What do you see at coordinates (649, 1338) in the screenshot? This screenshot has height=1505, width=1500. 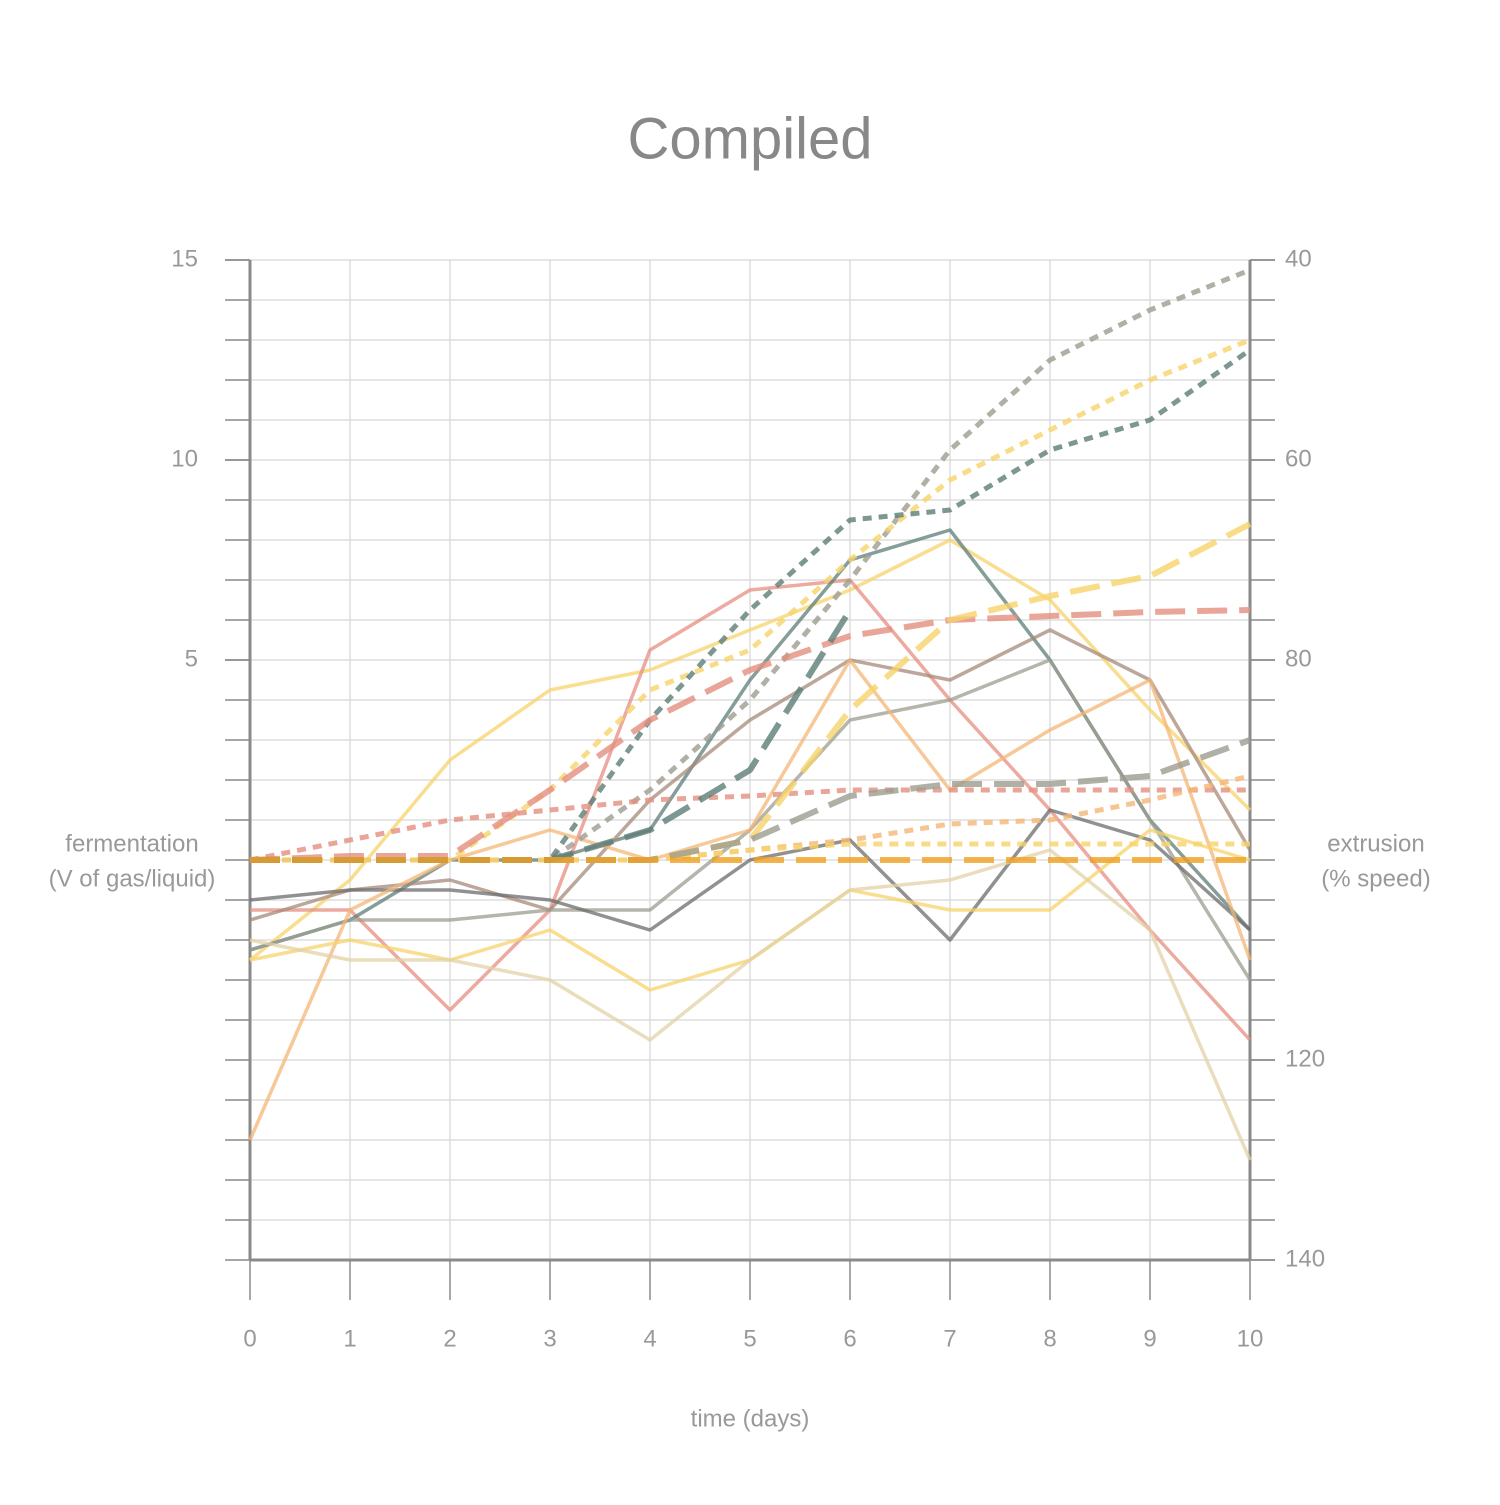 I see `x-tick-label: 4` at bounding box center [649, 1338].